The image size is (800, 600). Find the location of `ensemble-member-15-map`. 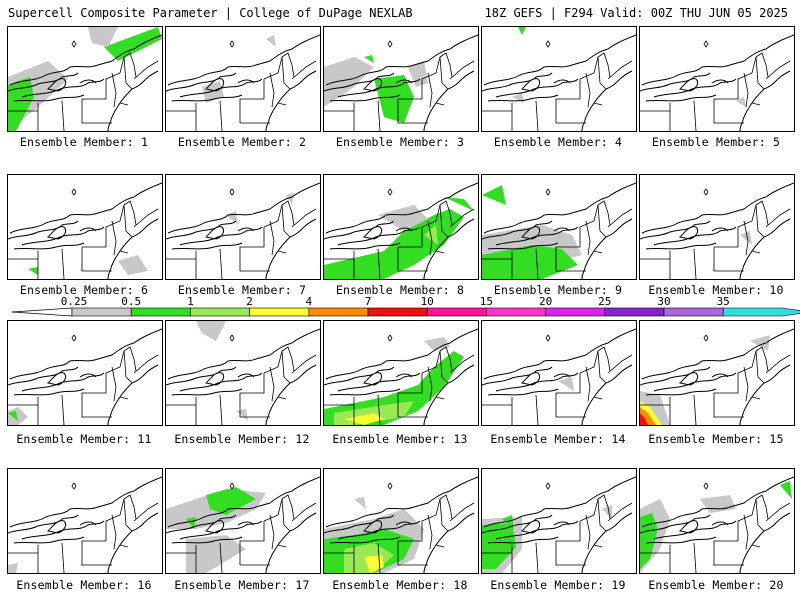

ensemble-member-15-map is located at coordinates (717, 373).